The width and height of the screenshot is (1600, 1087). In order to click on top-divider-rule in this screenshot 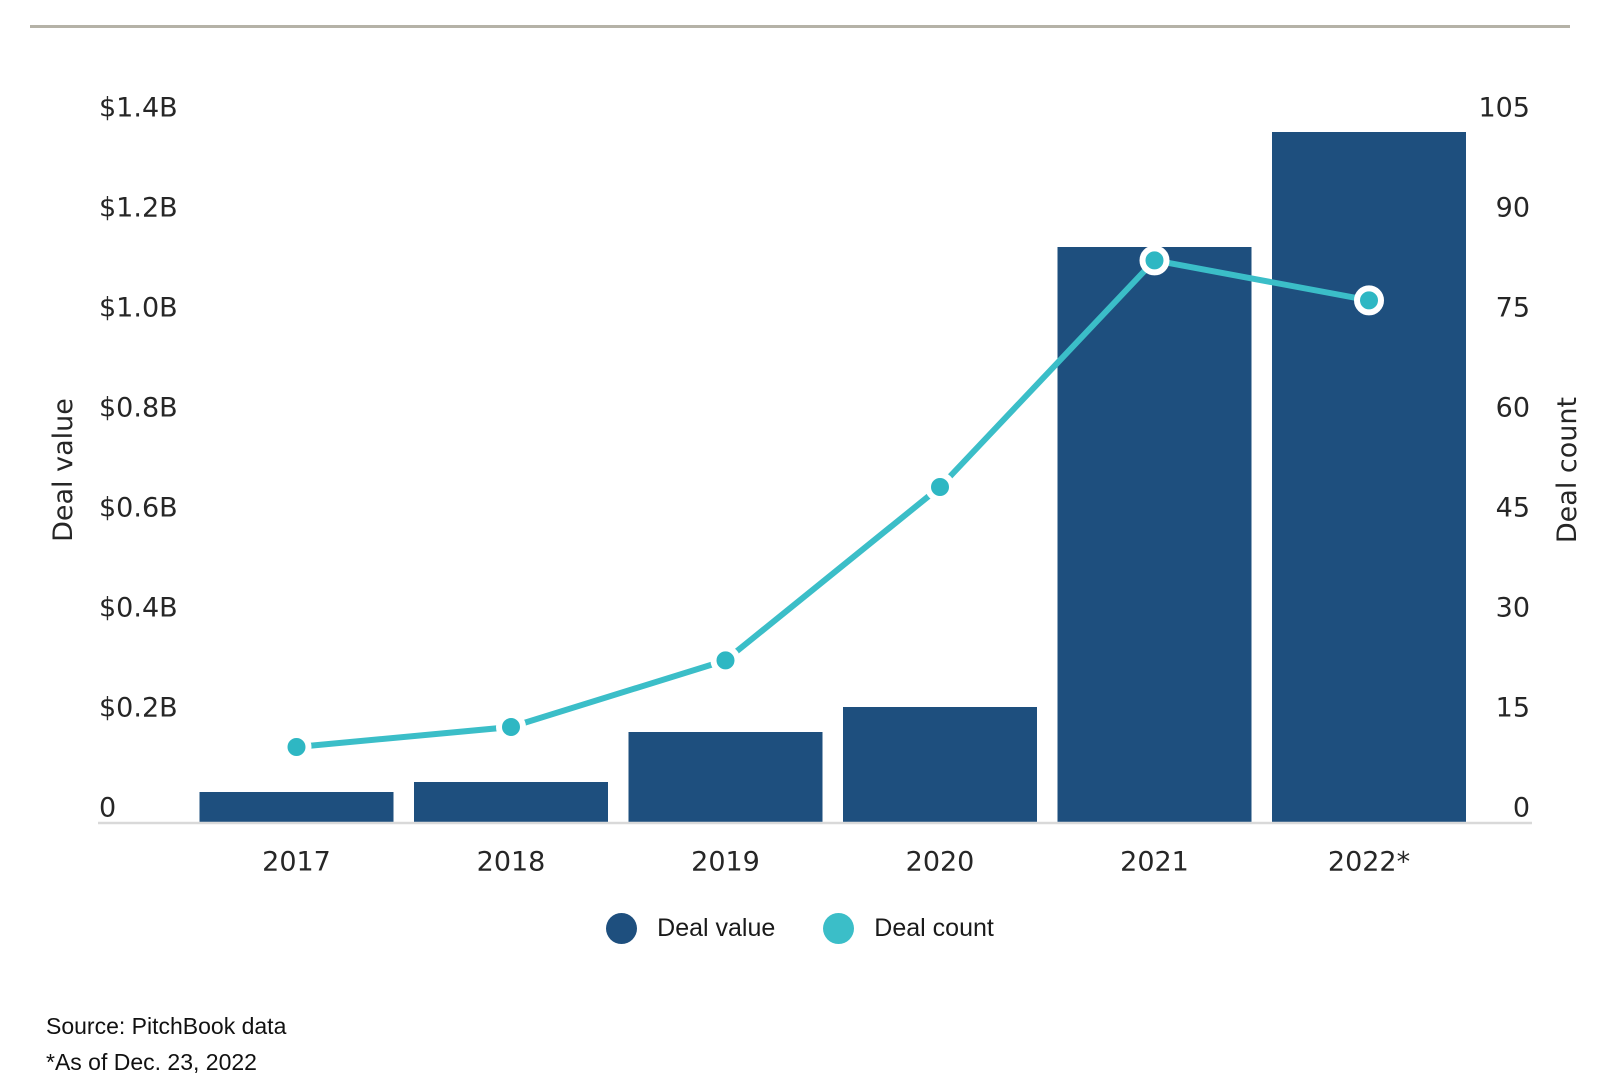, I will do `click(800, 26)`.